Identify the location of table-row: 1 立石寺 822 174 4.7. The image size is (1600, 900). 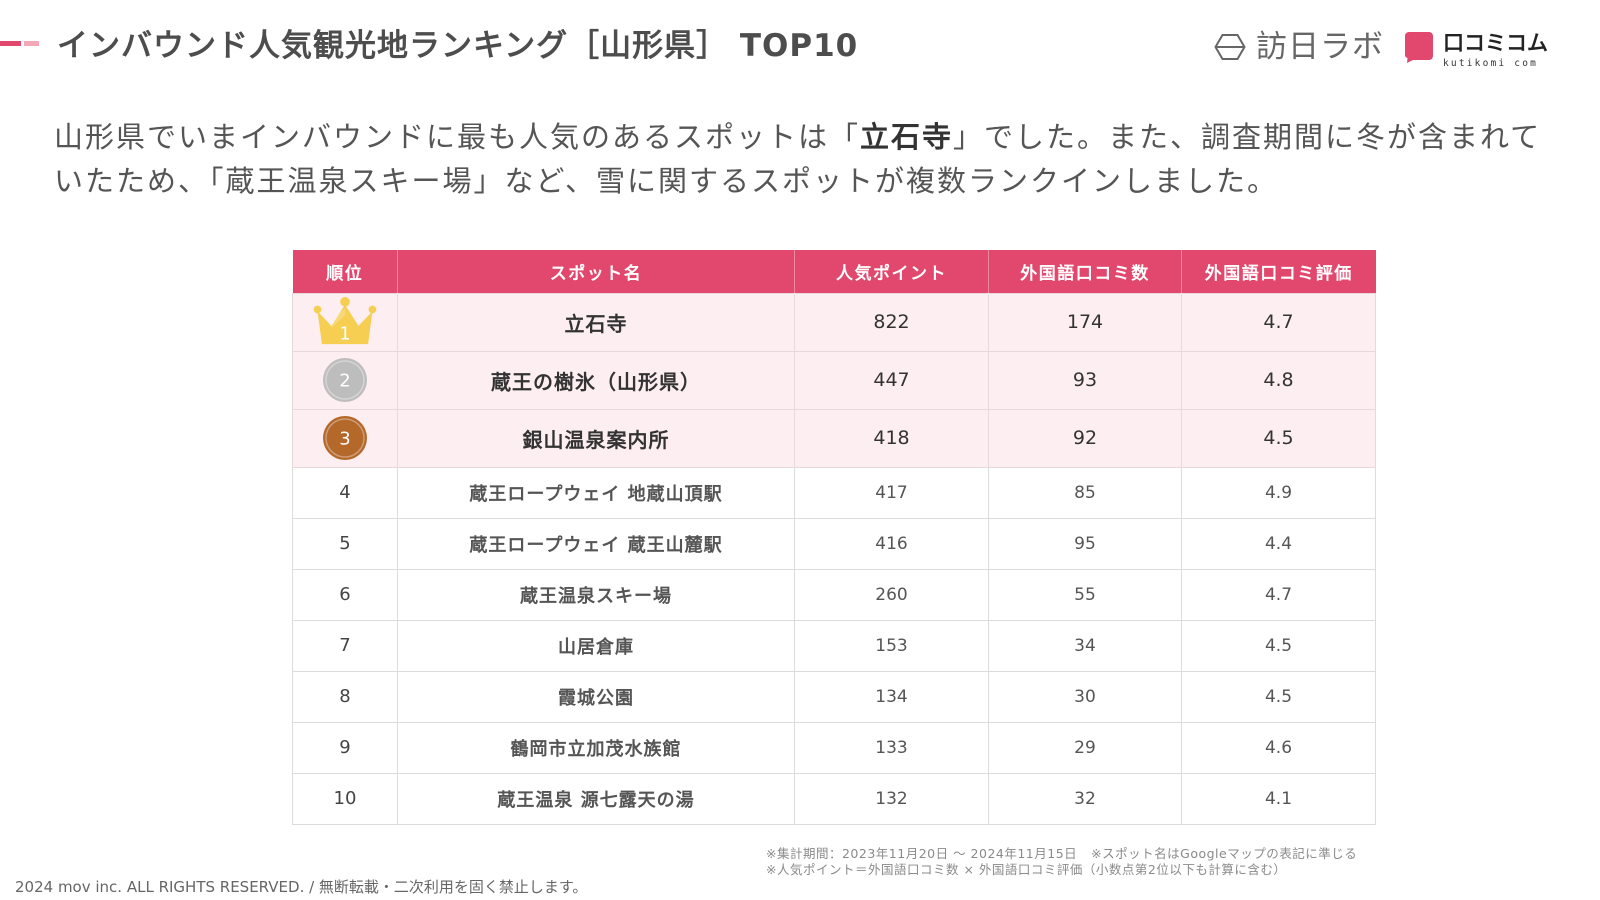
(834, 322).